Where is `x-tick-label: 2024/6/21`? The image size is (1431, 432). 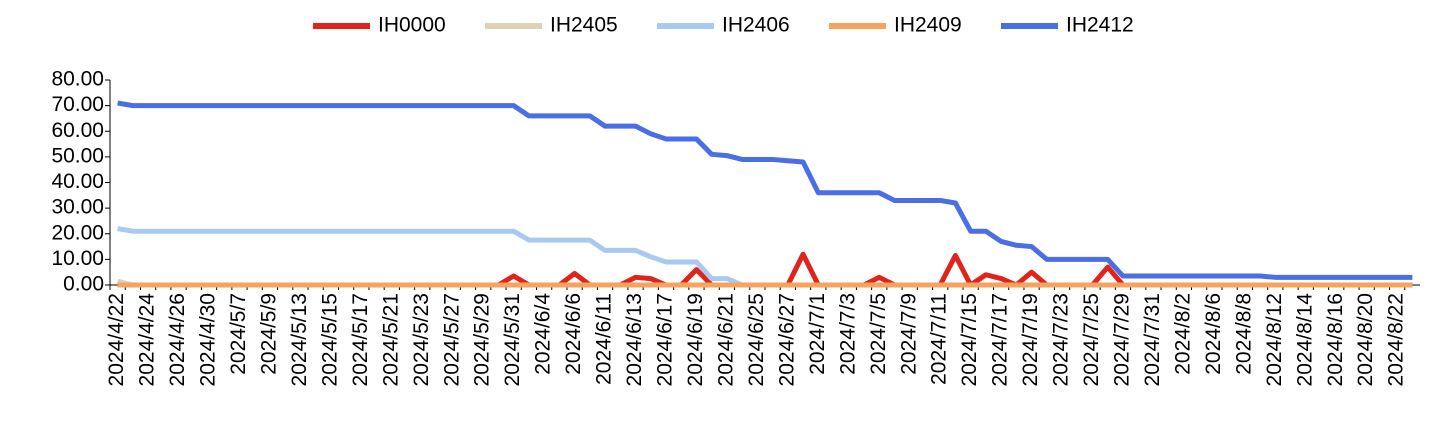 x-tick-label: 2024/6/21 is located at coordinates (725, 339).